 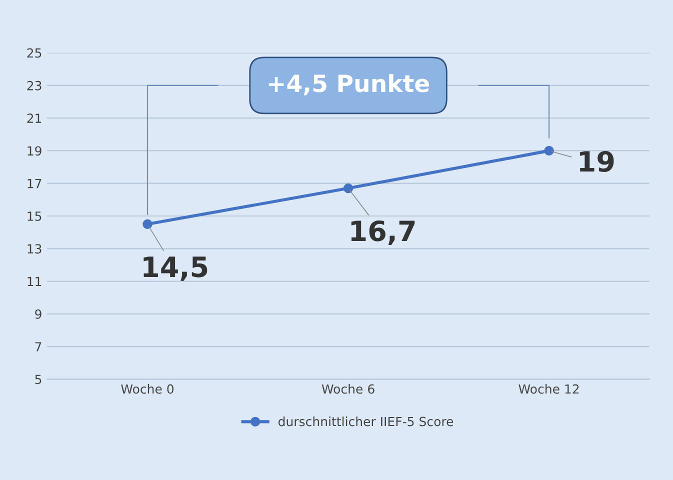 What do you see at coordinates (35, 216) in the screenshot?
I see `y-tick-label: 15` at bounding box center [35, 216].